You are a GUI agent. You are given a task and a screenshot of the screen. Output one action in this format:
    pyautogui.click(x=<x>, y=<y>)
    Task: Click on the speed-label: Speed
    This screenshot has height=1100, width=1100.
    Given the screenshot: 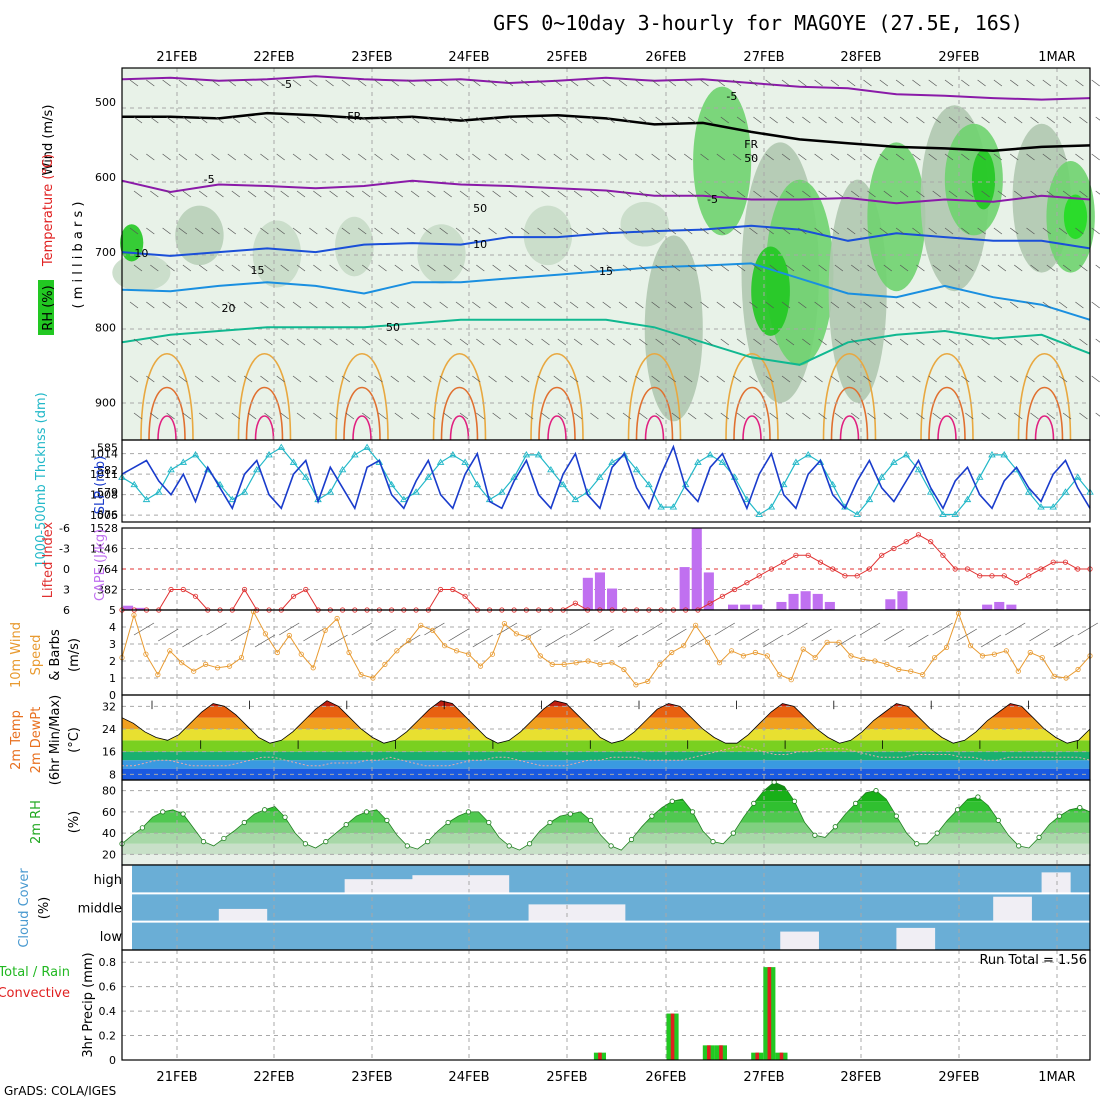 What is the action you would take?
    pyautogui.click(x=36, y=655)
    